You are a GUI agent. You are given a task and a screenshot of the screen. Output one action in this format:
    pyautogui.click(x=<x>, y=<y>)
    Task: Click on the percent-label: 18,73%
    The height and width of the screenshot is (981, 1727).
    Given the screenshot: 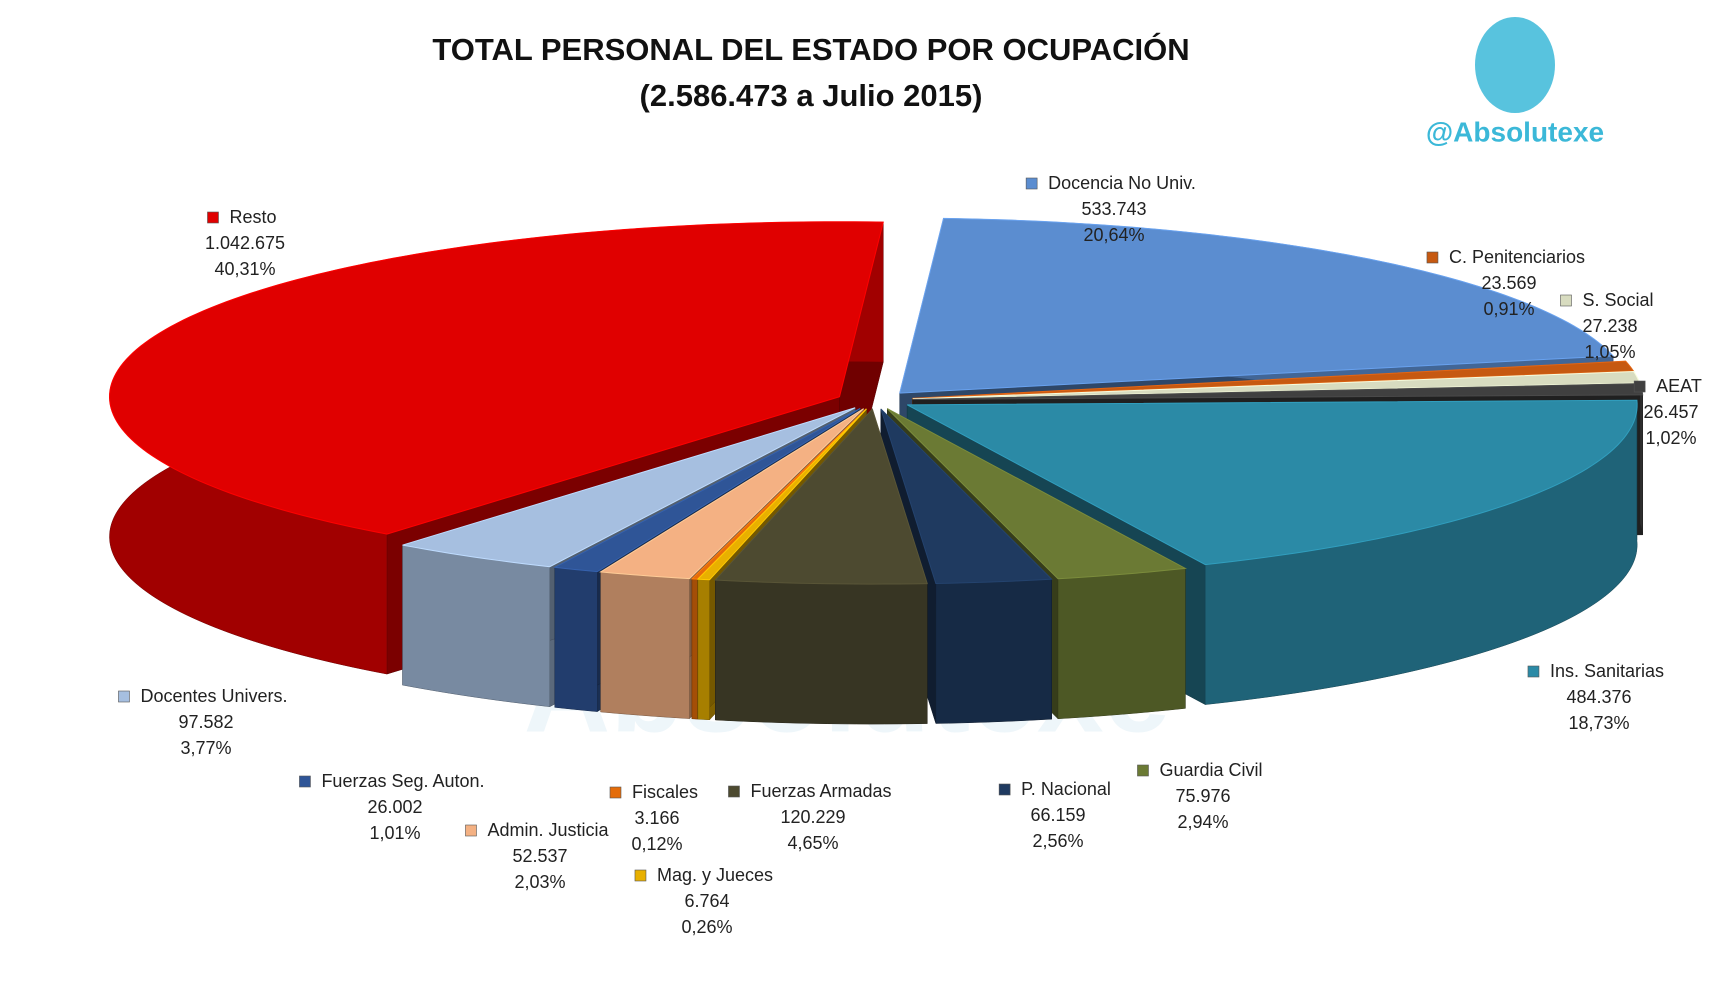 What is the action you would take?
    pyautogui.click(x=1598, y=723)
    